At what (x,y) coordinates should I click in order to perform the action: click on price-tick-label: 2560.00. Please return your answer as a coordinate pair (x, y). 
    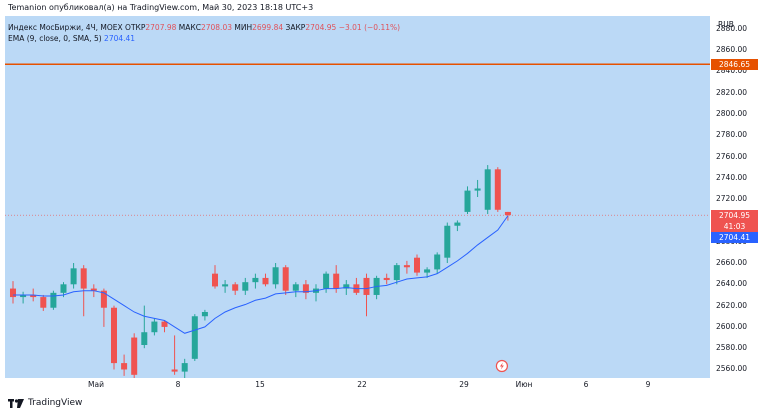
    Looking at the image, I should click on (732, 369).